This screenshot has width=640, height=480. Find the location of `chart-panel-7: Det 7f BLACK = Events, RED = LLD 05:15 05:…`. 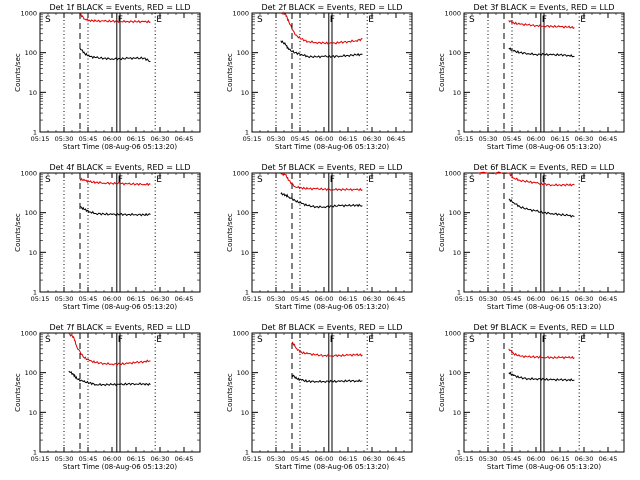

chart-panel-7: Det 7f BLACK = Events, RED = LLD 05:15 05:… is located at coordinates (107, 397).